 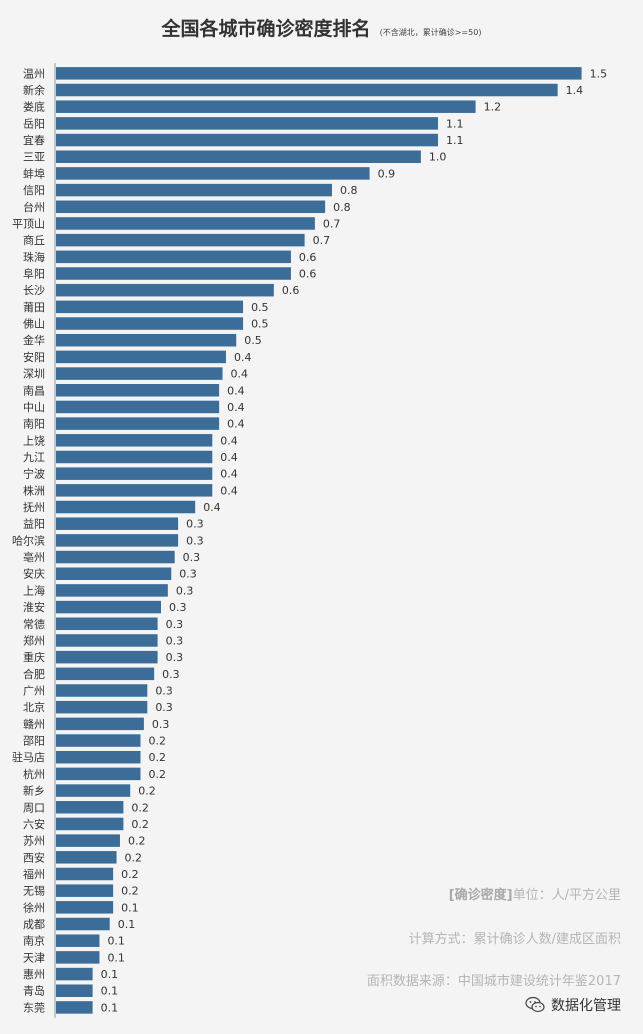 What do you see at coordinates (514, 939) in the screenshot?
I see `method-note: 计算方式：累计确诊人数/建成区面积` at bounding box center [514, 939].